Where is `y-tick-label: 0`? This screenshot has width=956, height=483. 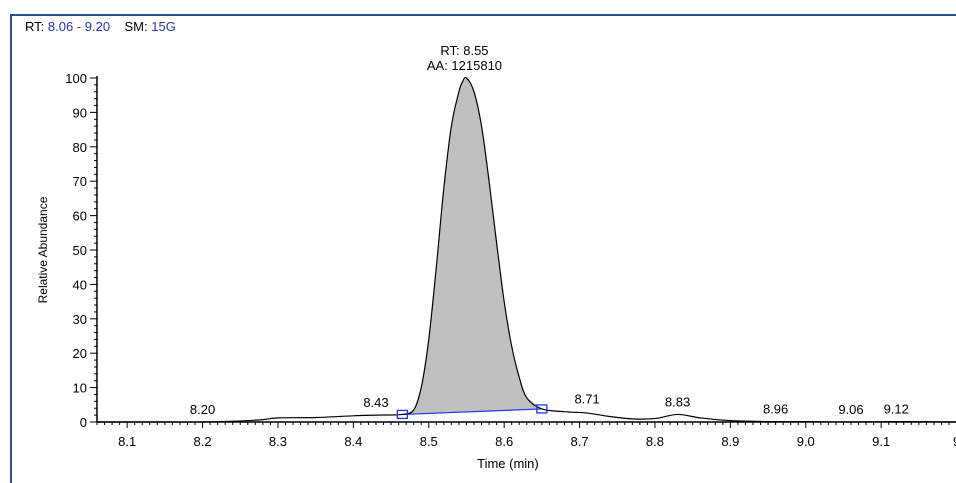 y-tick-label: 0 is located at coordinates (83, 422).